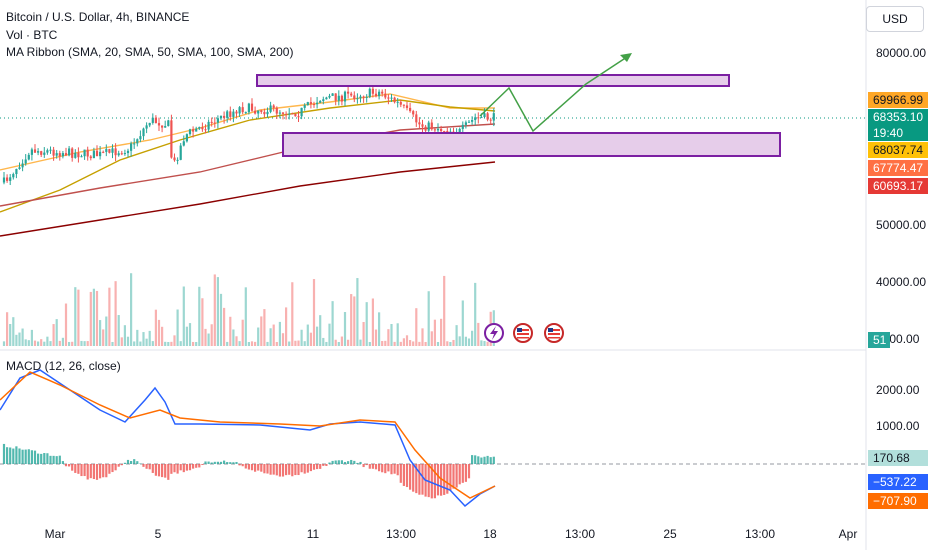 Image resolution: width=932 pixels, height=550 pixels. What do you see at coordinates (555, 93) in the screenshot?
I see `projection-path` at bounding box center [555, 93].